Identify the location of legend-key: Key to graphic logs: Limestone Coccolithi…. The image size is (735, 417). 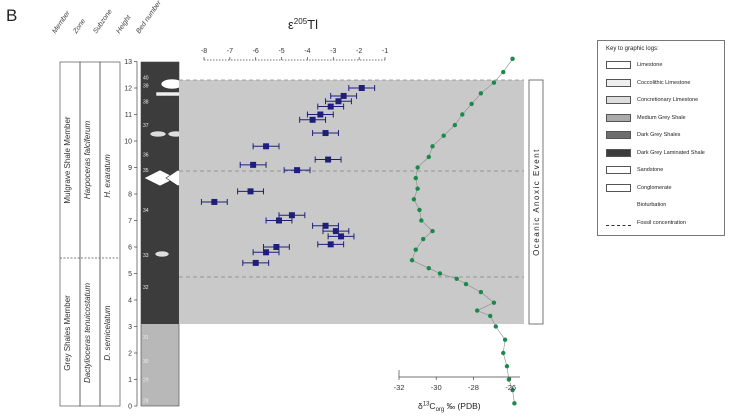
(661, 138).